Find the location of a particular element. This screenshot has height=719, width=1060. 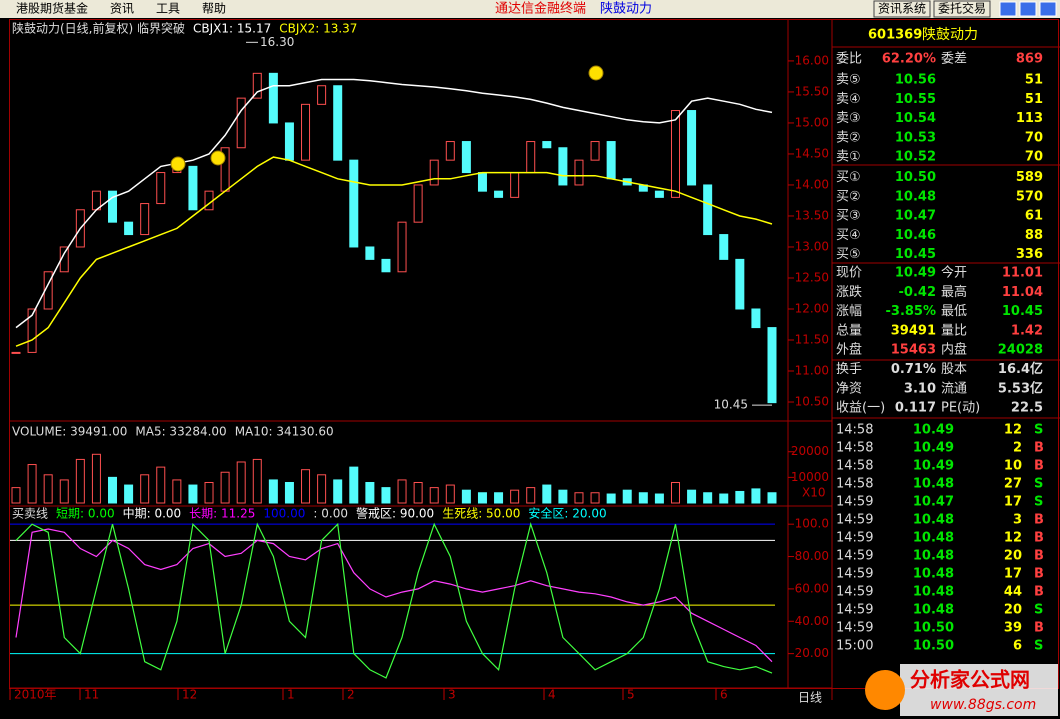

quote-label: 收益(一) is located at coordinates (860, 408).